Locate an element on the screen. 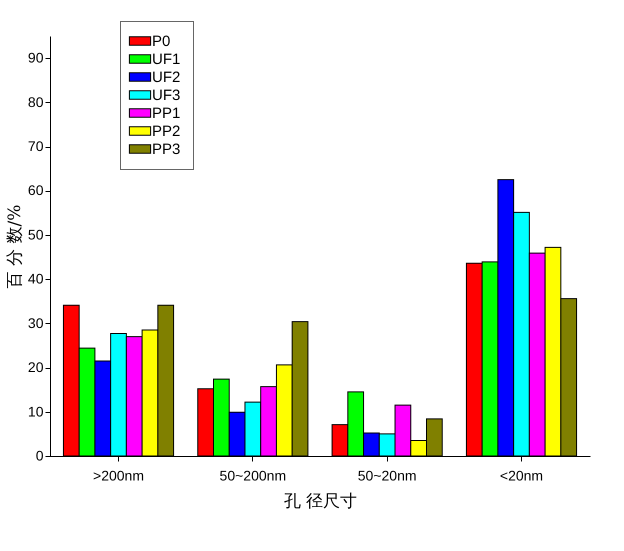 This screenshot has height=551, width=624. y-tick-label: 20 is located at coordinates (36, 367).